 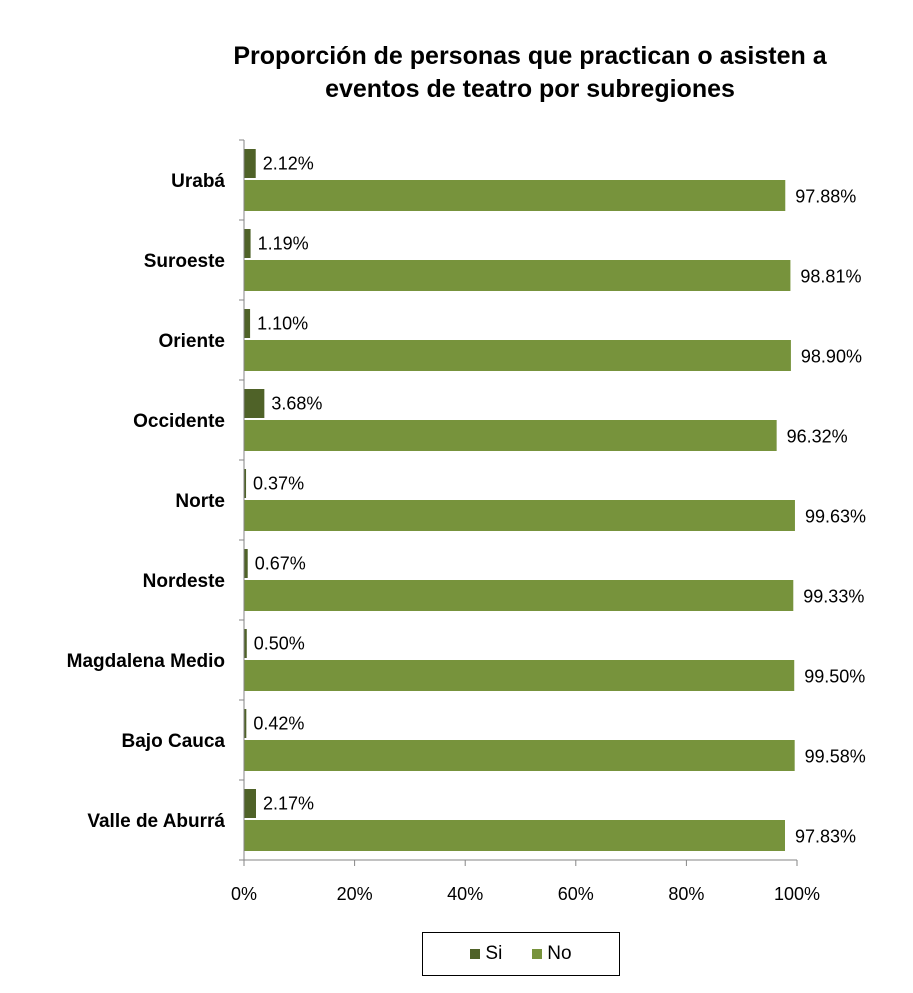 I want to click on data-label-si: 1.10%, so click(x=282, y=324).